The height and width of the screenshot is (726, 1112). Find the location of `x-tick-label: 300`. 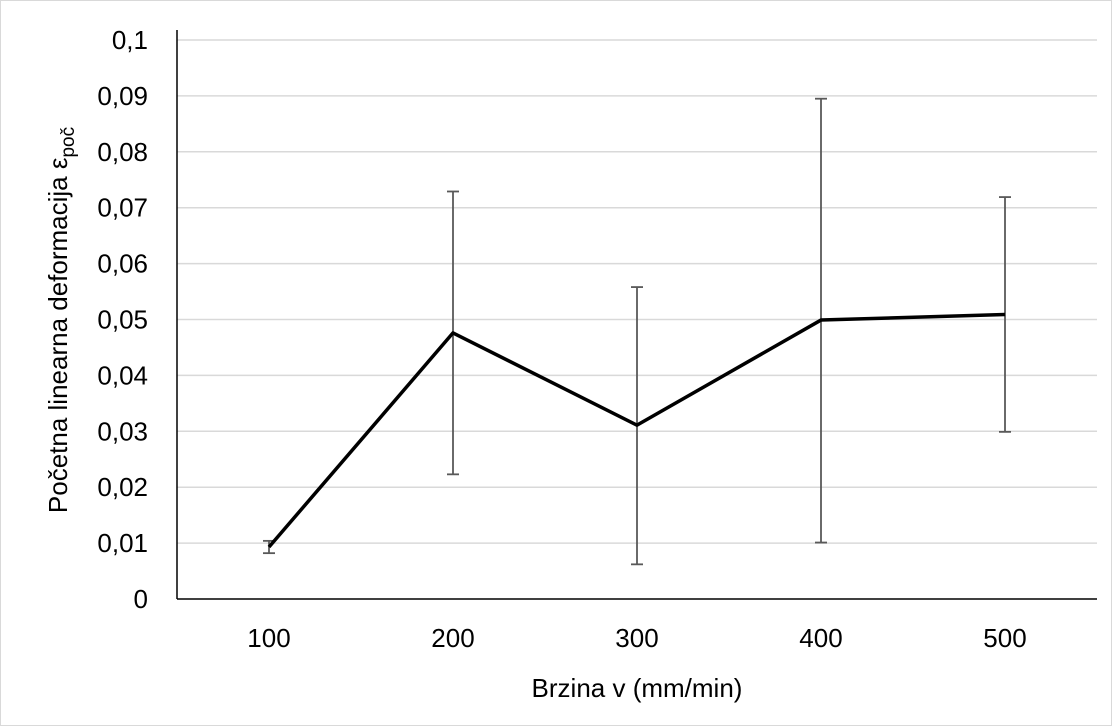

x-tick-label: 300 is located at coordinates (636, 638).